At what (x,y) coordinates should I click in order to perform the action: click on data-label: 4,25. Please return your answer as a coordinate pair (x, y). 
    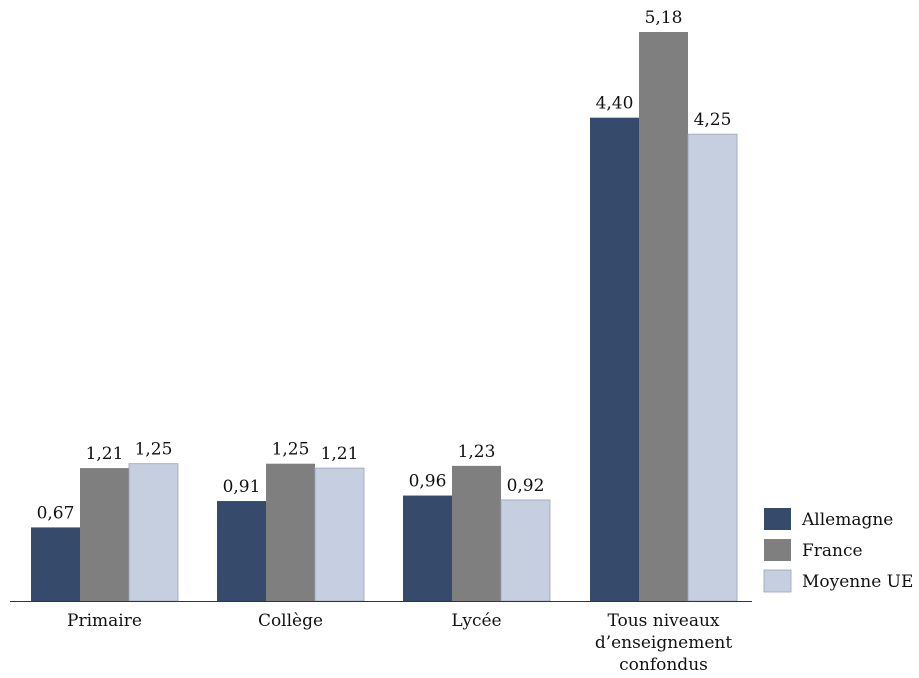
    Looking at the image, I should click on (713, 120).